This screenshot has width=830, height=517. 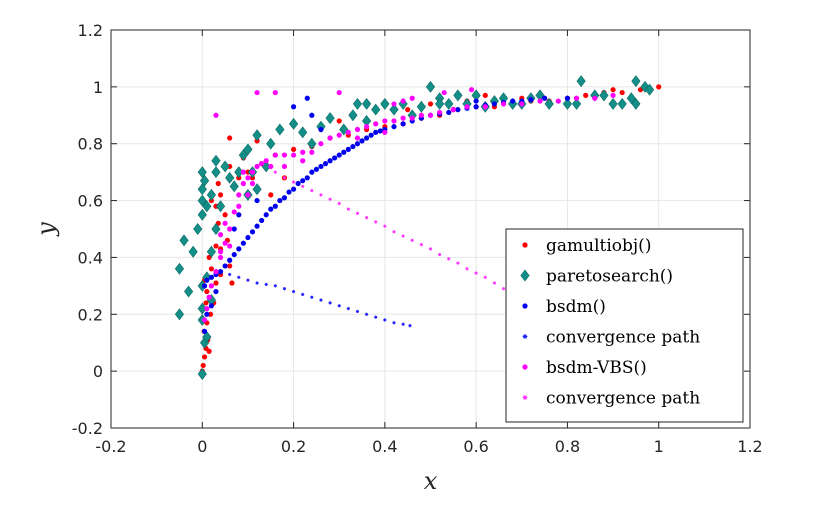 What do you see at coordinates (598, 246) in the screenshot?
I see `legend-label: gamultiobj()` at bounding box center [598, 246].